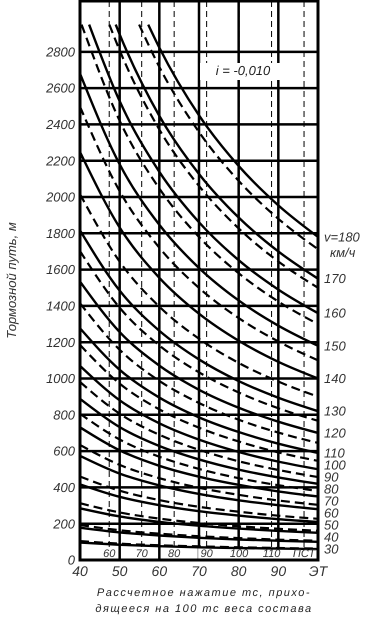 This screenshot has width=384, height=624. I want to click on x-tick-label: 50, so click(120, 571).